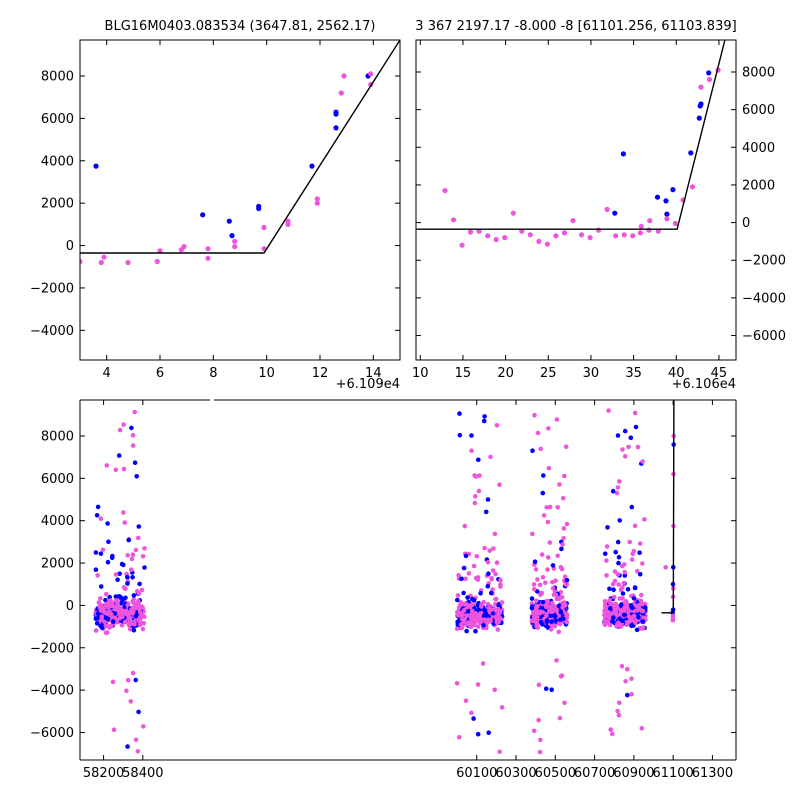 This screenshot has height=800, width=800. Describe the element at coordinates (107, 373) in the screenshot. I see `x-tick-label: 4` at that location.